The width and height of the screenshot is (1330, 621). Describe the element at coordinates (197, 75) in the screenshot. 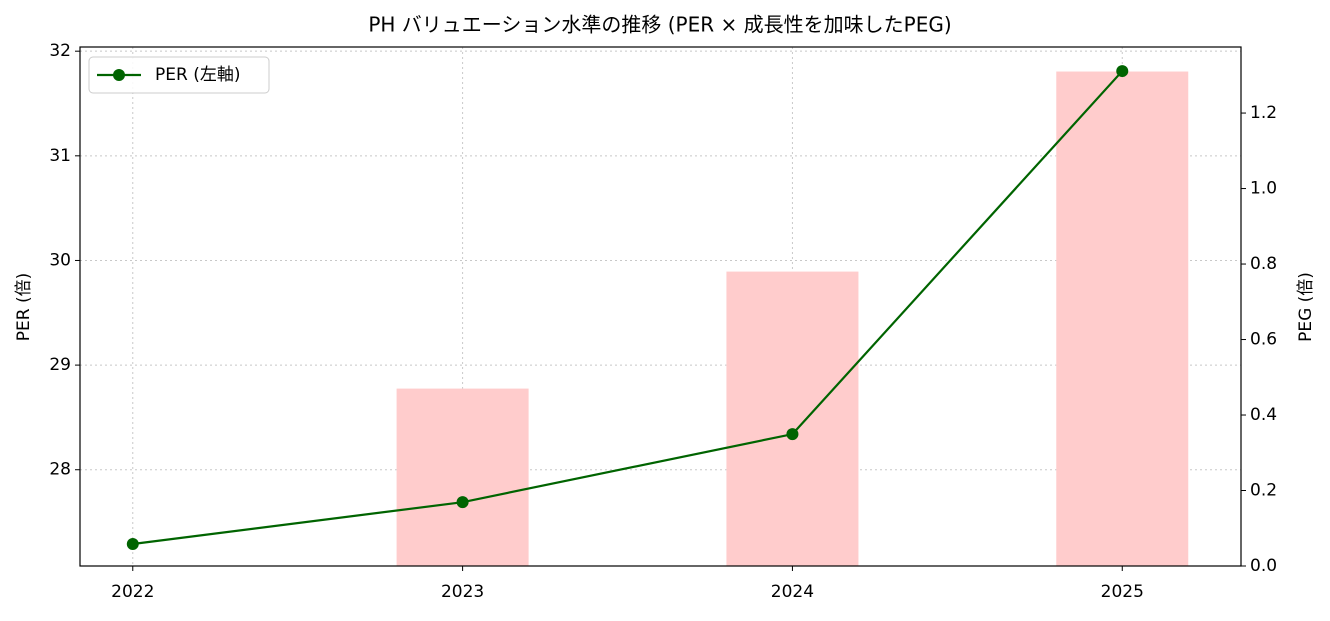

I see `legend-label: PER (左軸)` at that location.